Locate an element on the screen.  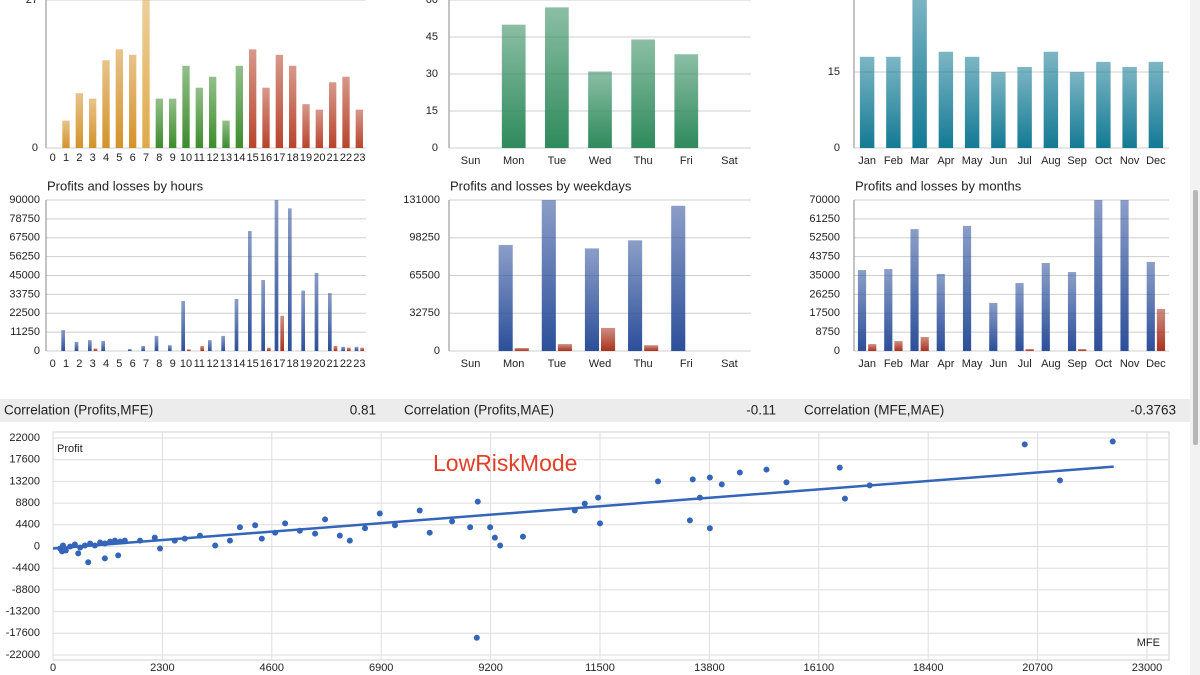
correlation-value: 0.81 is located at coordinates (363, 410).